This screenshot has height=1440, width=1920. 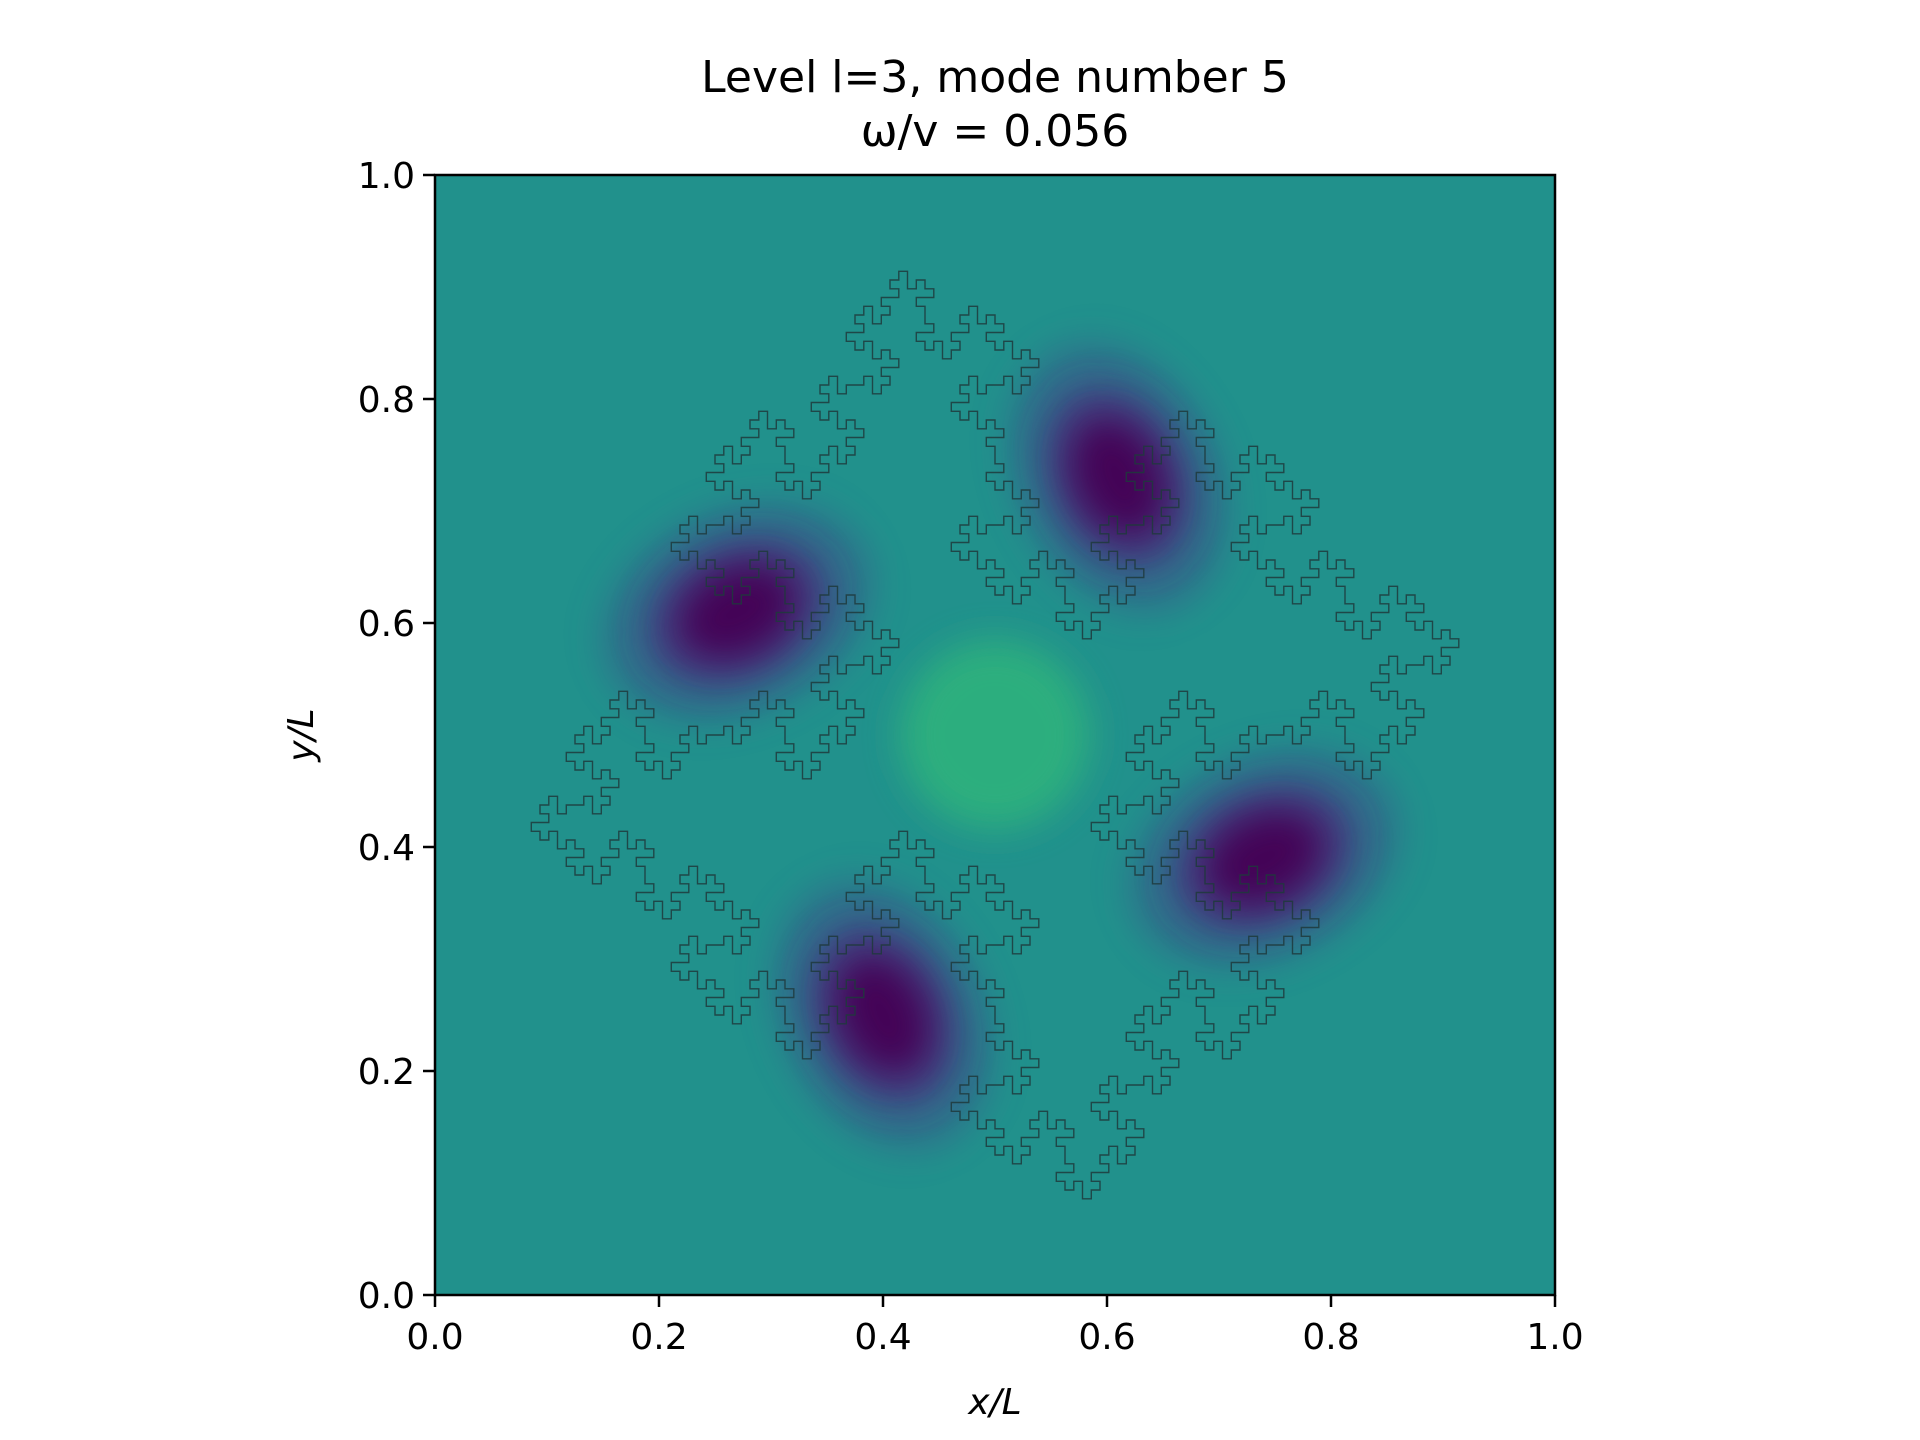 I want to click on y-axis: 0.0 0.2 0.4 0.6 0.8 1.0, so click(x=396, y=736).